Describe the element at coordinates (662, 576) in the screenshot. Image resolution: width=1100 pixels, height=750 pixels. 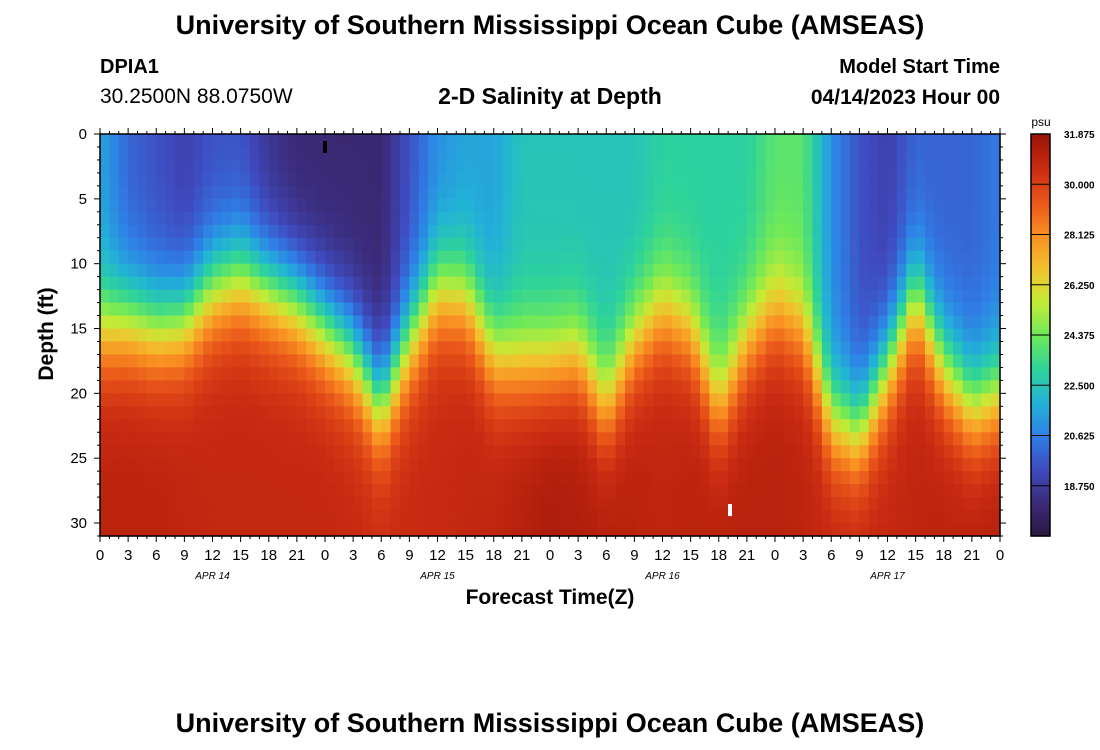
I see `day-label: APR 16` at that location.